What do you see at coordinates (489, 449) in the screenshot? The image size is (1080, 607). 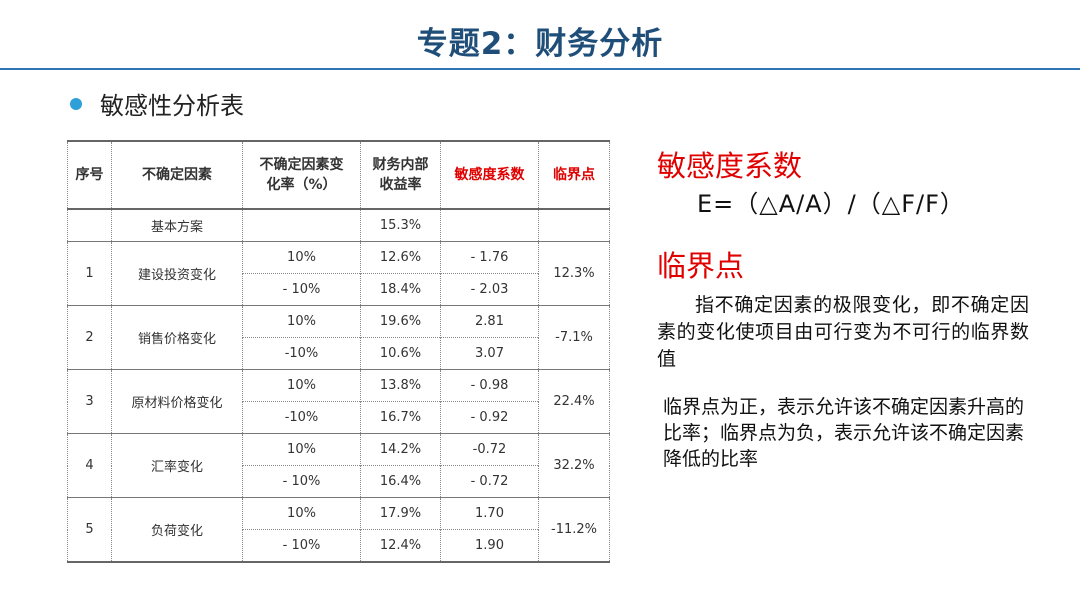 I see `cell-coef: -0.72` at bounding box center [489, 449].